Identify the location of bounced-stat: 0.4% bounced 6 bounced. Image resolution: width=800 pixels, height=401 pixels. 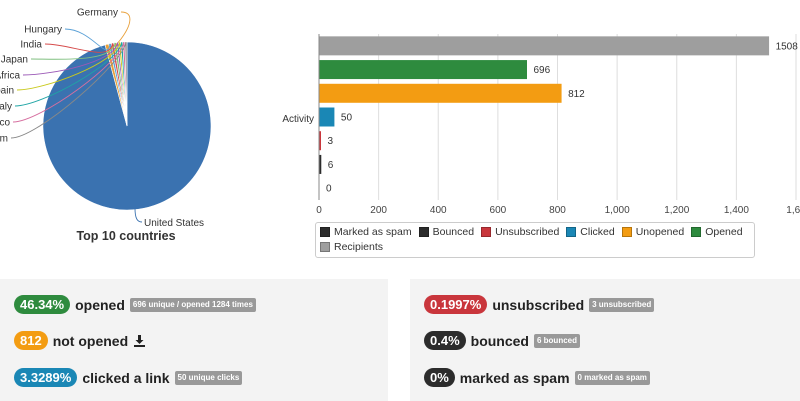
(502, 340).